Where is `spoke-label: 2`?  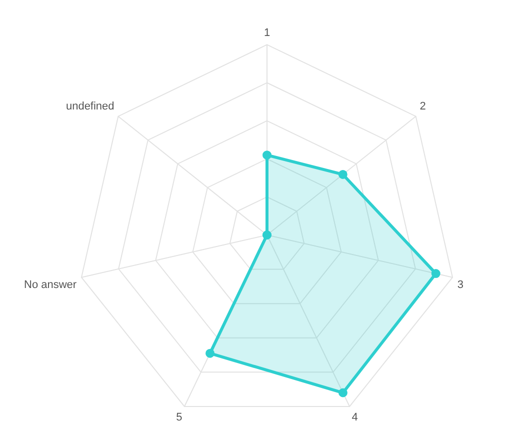
spoke-label: 2 is located at coordinates (423, 106).